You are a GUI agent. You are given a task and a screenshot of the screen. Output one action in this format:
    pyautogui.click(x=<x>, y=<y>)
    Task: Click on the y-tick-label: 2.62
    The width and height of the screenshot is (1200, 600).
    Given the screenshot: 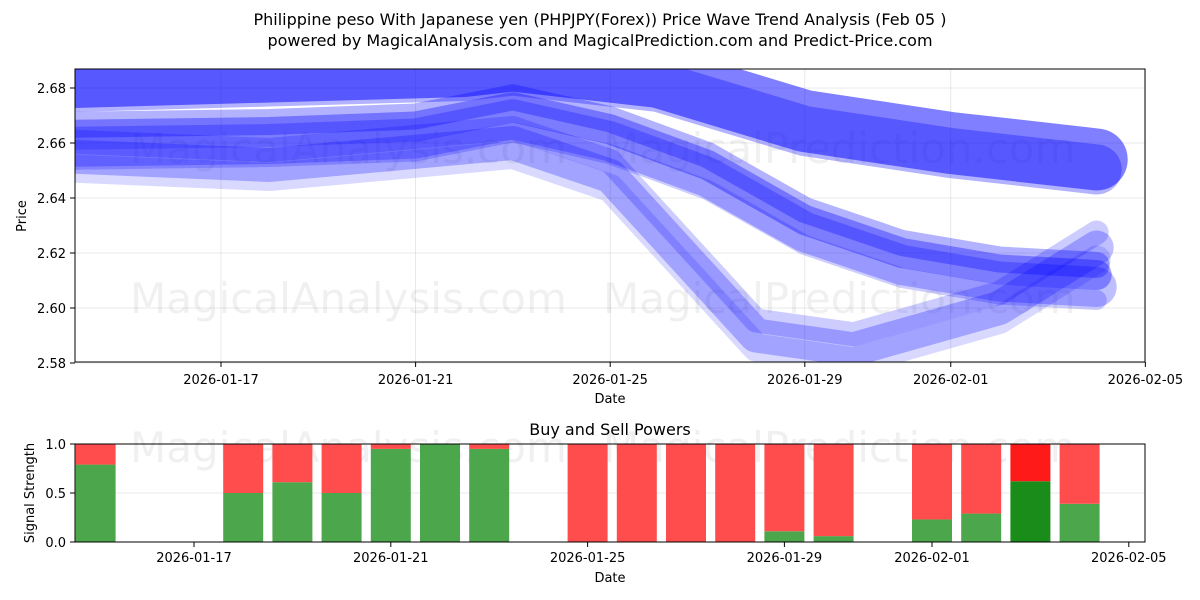 What is the action you would take?
    pyautogui.click(x=51, y=254)
    